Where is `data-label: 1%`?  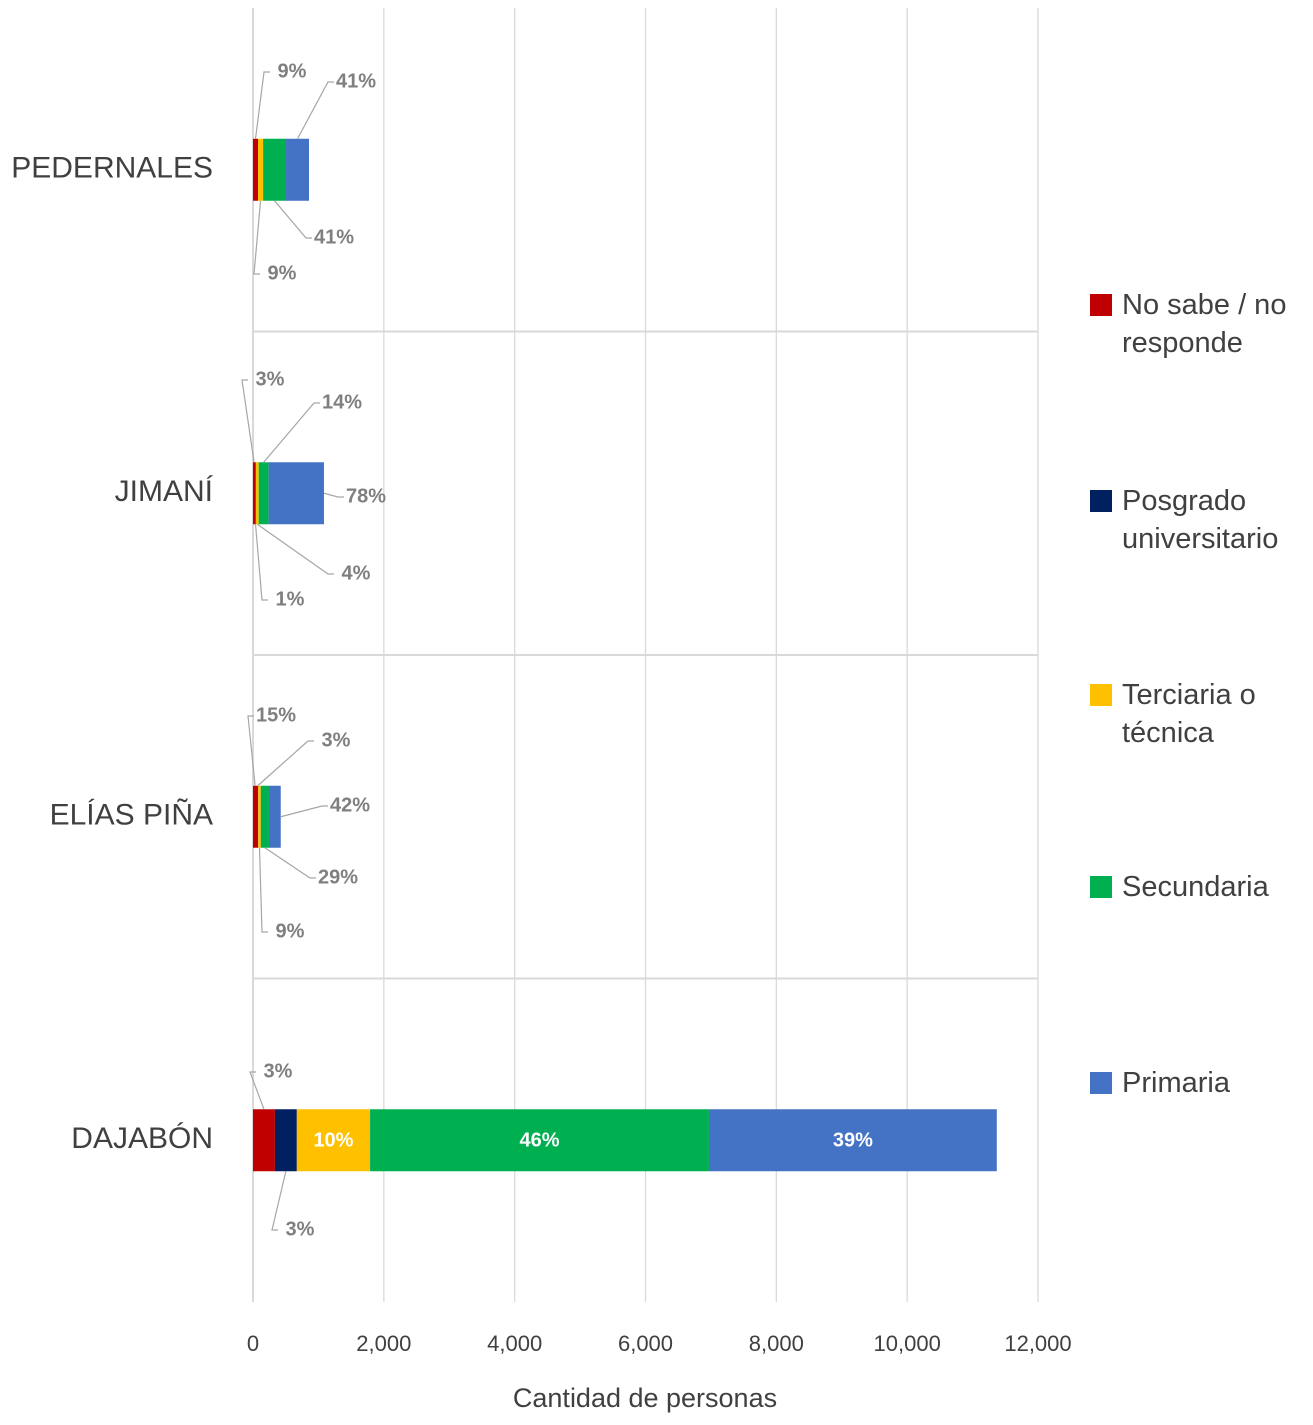 data-label: 1% is located at coordinates (290, 599).